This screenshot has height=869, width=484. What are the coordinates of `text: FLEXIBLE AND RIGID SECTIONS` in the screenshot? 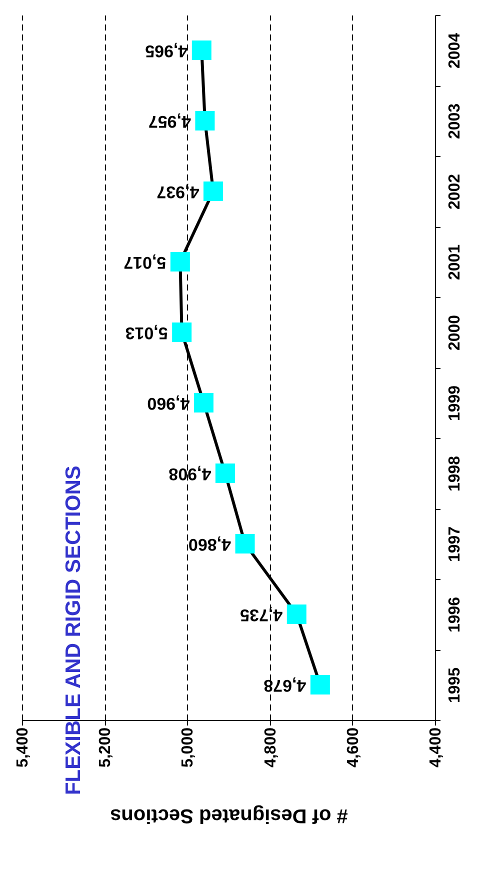 It's located at (73, 631).